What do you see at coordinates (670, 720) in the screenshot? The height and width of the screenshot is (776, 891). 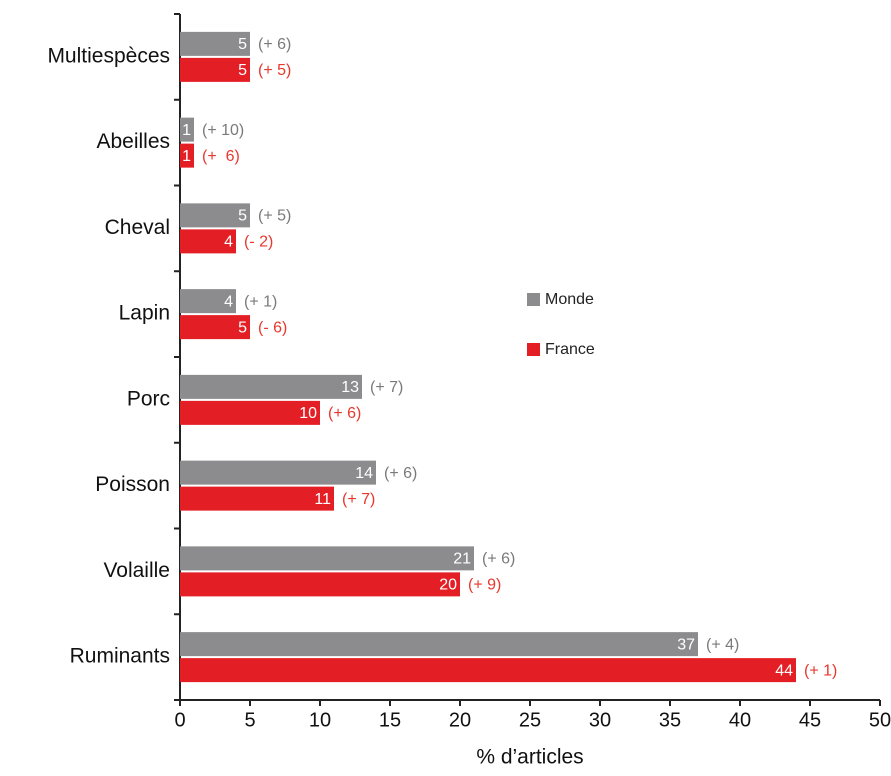 I see `x-tick-label: 35` at bounding box center [670, 720].